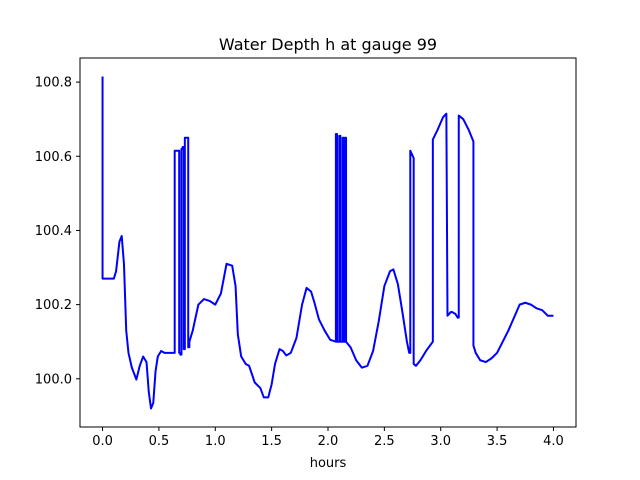 The width and height of the screenshot is (640, 480). Describe the element at coordinates (440, 441) in the screenshot. I see `x-tick-label: 3.0` at that location.